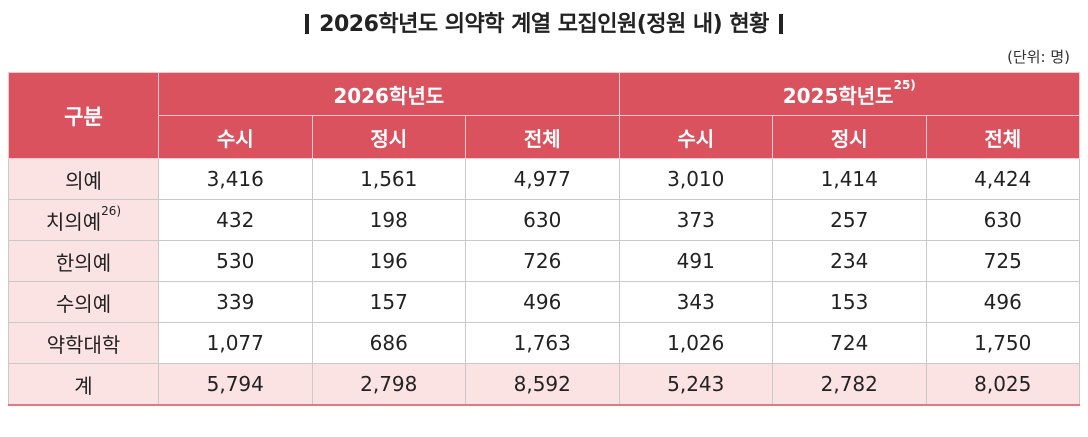  I want to click on row-label: 약학대학, so click(83, 343).